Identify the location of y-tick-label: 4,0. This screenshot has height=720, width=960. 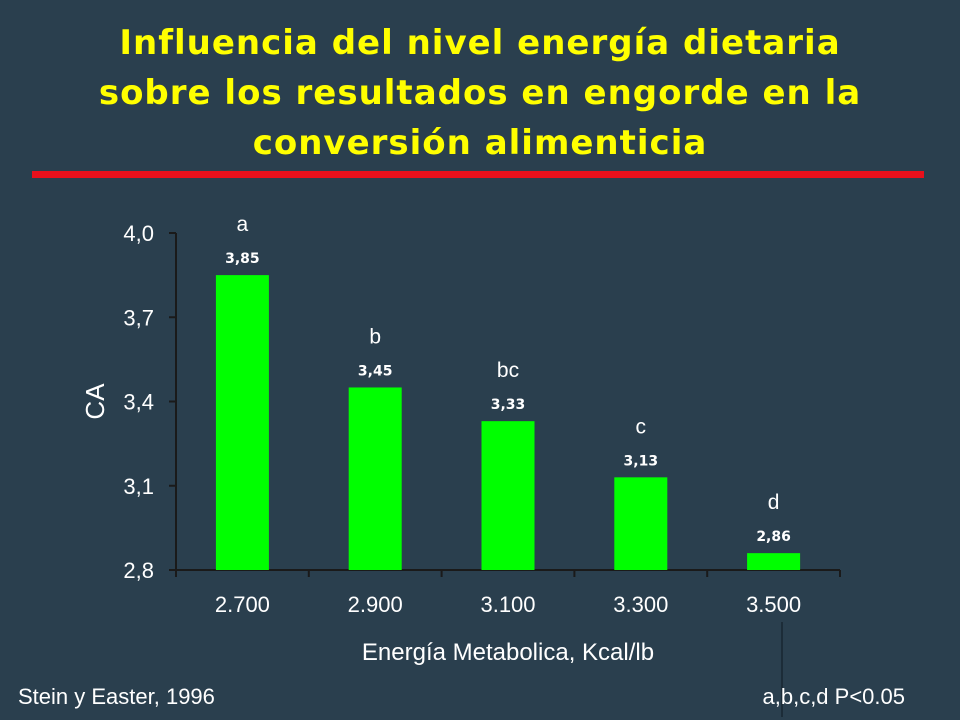
(138, 233).